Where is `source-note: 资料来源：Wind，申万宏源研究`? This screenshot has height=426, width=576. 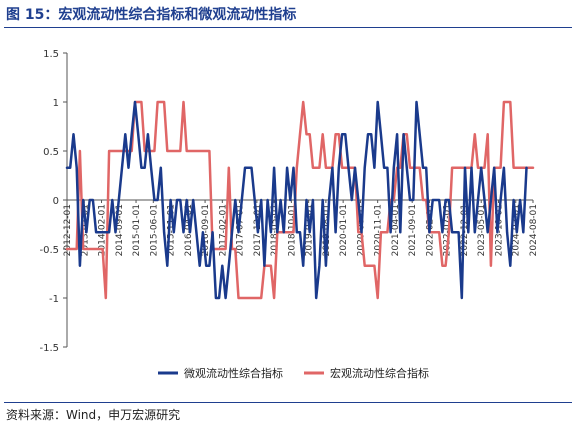
source-note: 资料来源：Wind，申万宏源研究 is located at coordinates (93, 415).